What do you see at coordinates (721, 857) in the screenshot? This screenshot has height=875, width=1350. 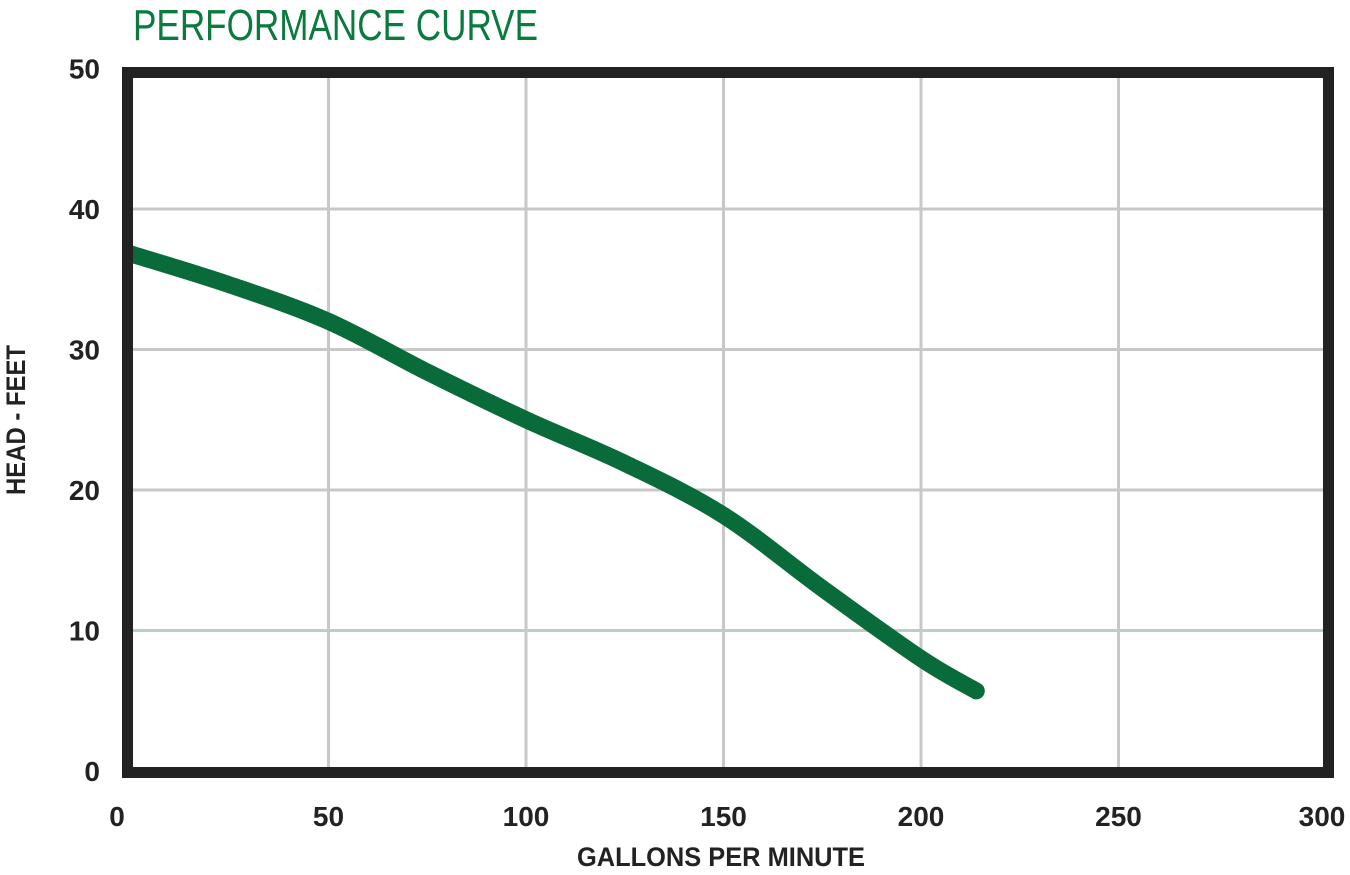 I see `x-axis-label: GALLONS PER MINUTE` at bounding box center [721, 857].